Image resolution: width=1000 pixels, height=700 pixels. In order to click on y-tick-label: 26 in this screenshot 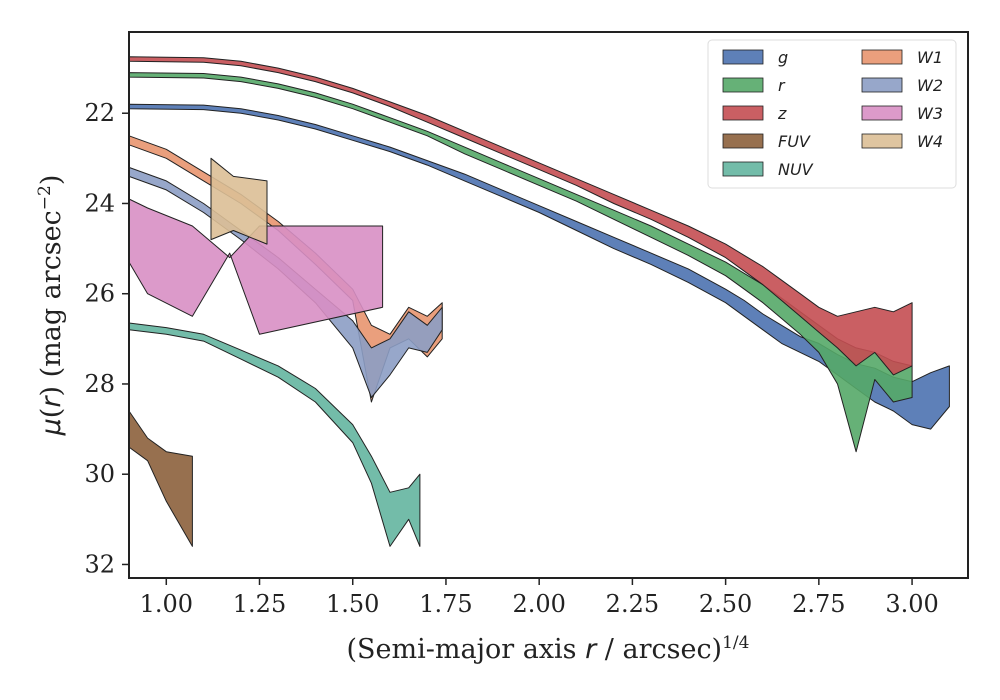, I will do `click(99, 294)`.